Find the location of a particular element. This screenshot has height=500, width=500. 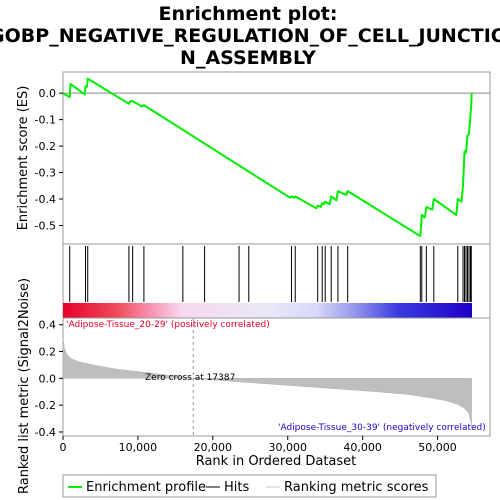

legend-hits-label: Hits is located at coordinates (236, 487).